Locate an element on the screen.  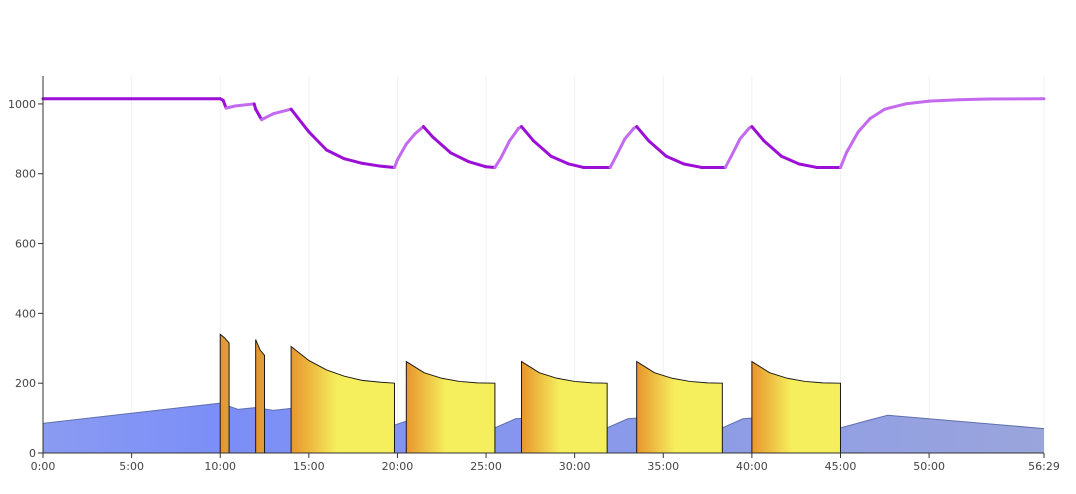
y-tick-label: 0 is located at coordinates (32, 453).